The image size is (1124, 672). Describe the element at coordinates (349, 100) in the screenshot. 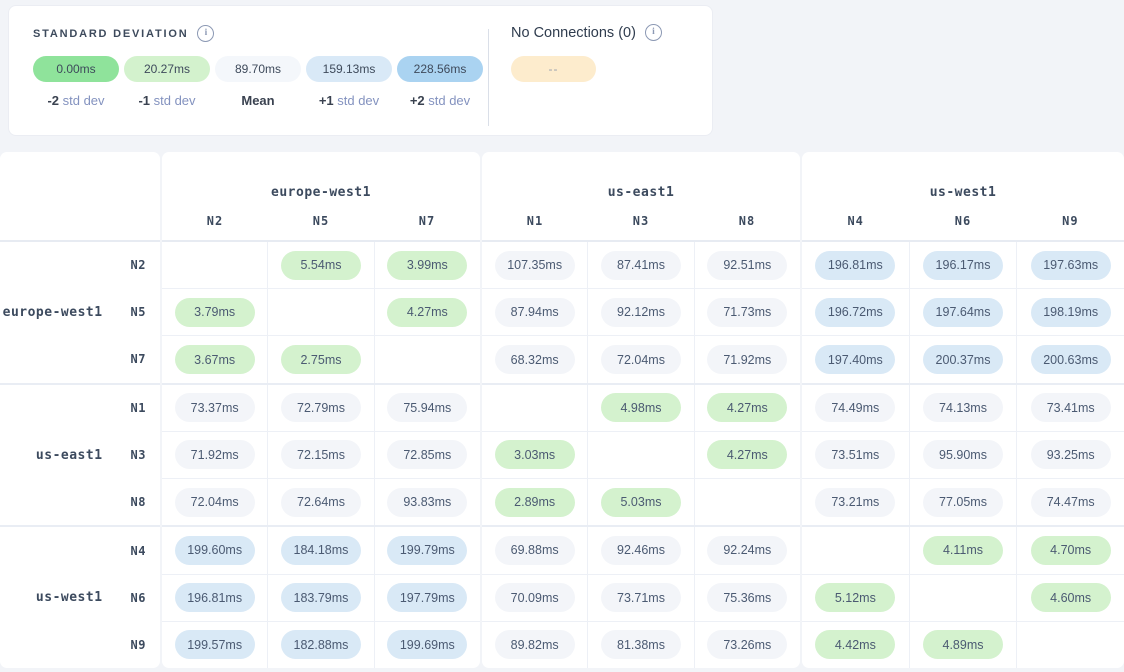

I see `legend-label-3: +1 std dev` at that location.